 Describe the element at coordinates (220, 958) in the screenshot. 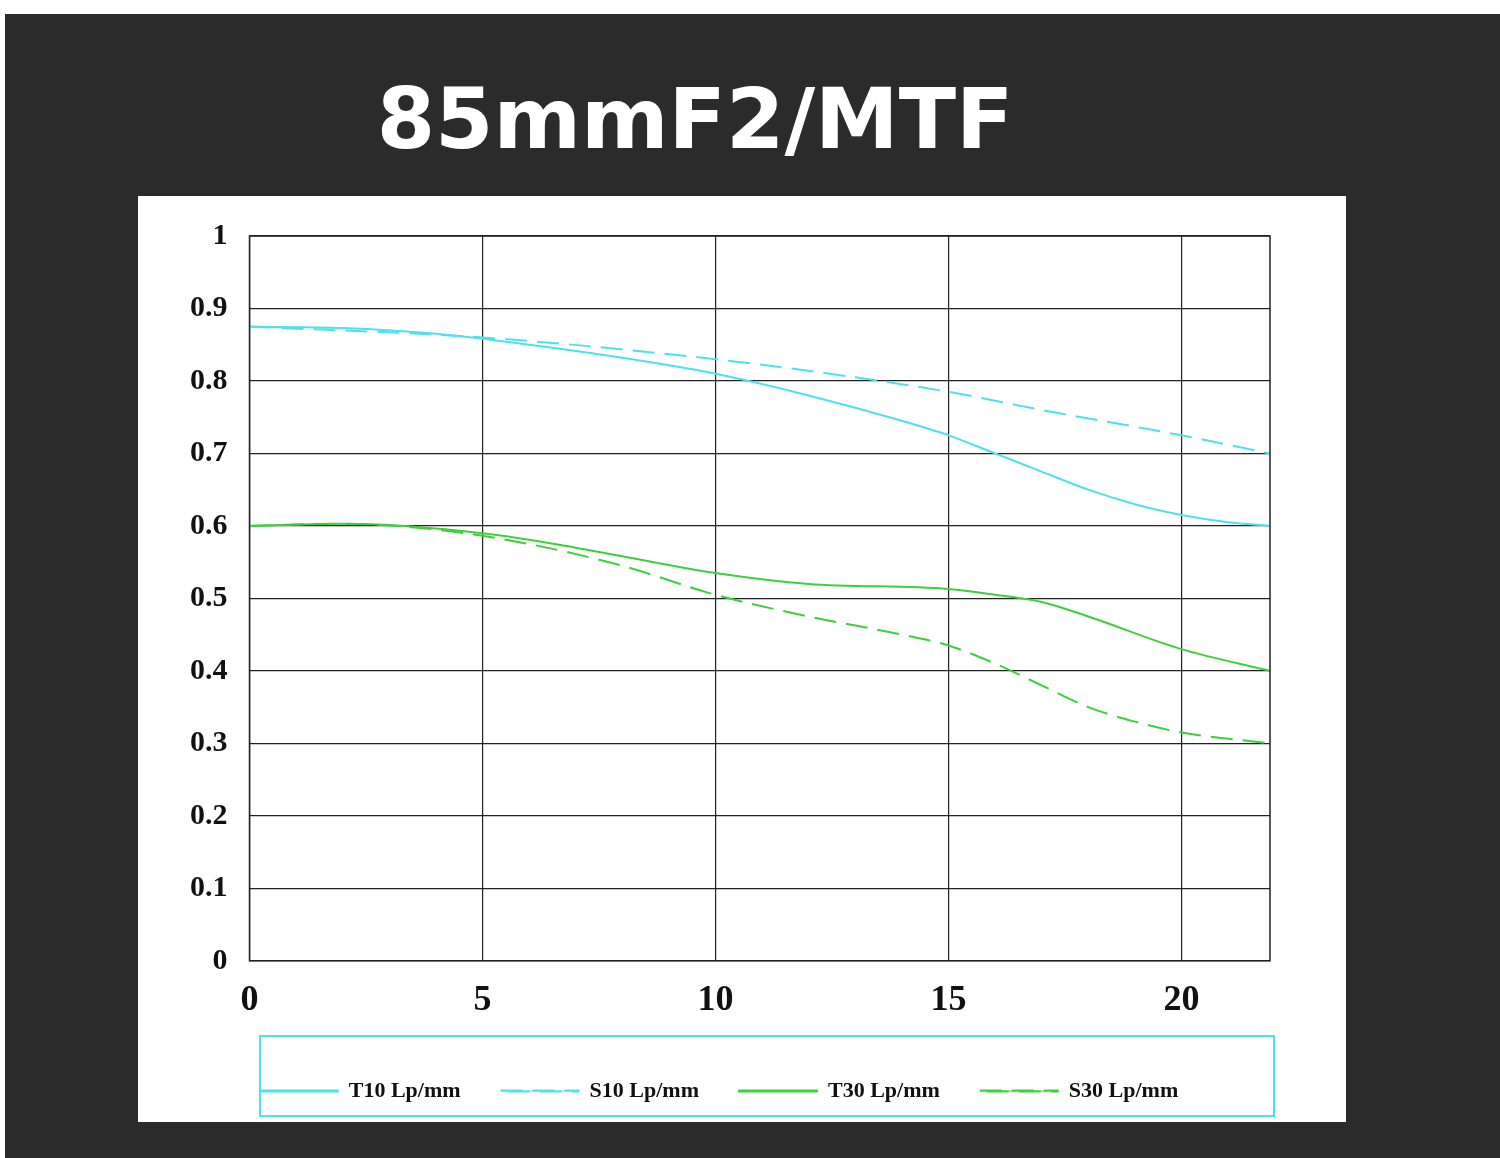

I see `y-tick-label: 0` at that location.